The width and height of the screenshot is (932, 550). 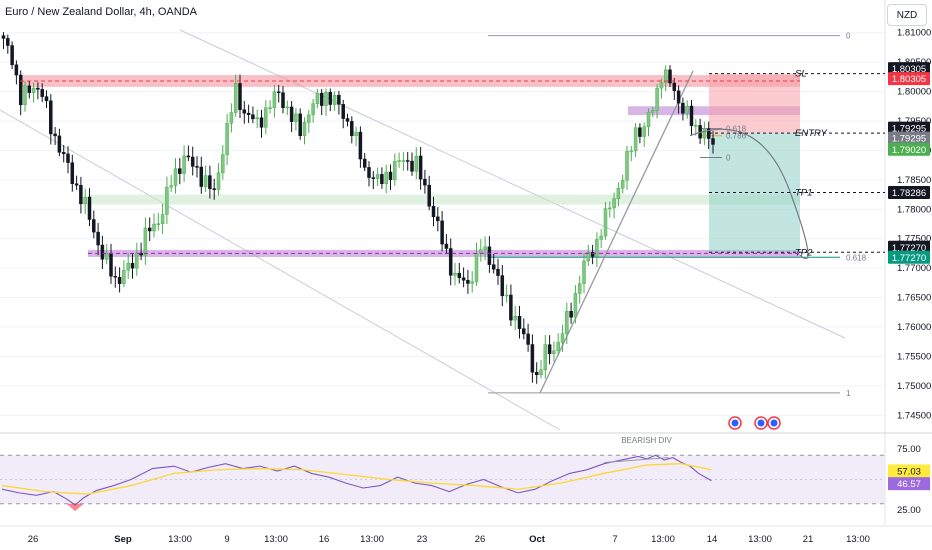 I want to click on price-tag-text: 1.77270, so click(x=909, y=248).